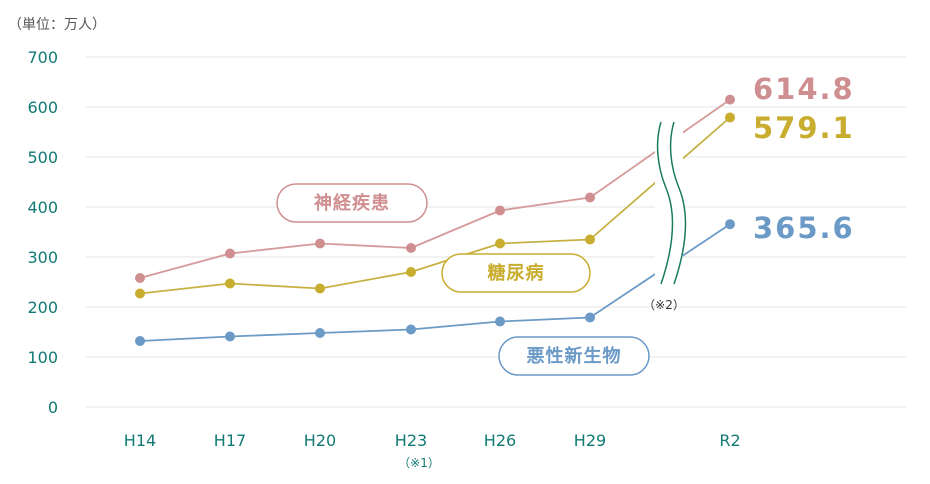  Describe the element at coordinates (804, 228) in the screenshot. I see `series-final-label-3: 365.6` at that location.